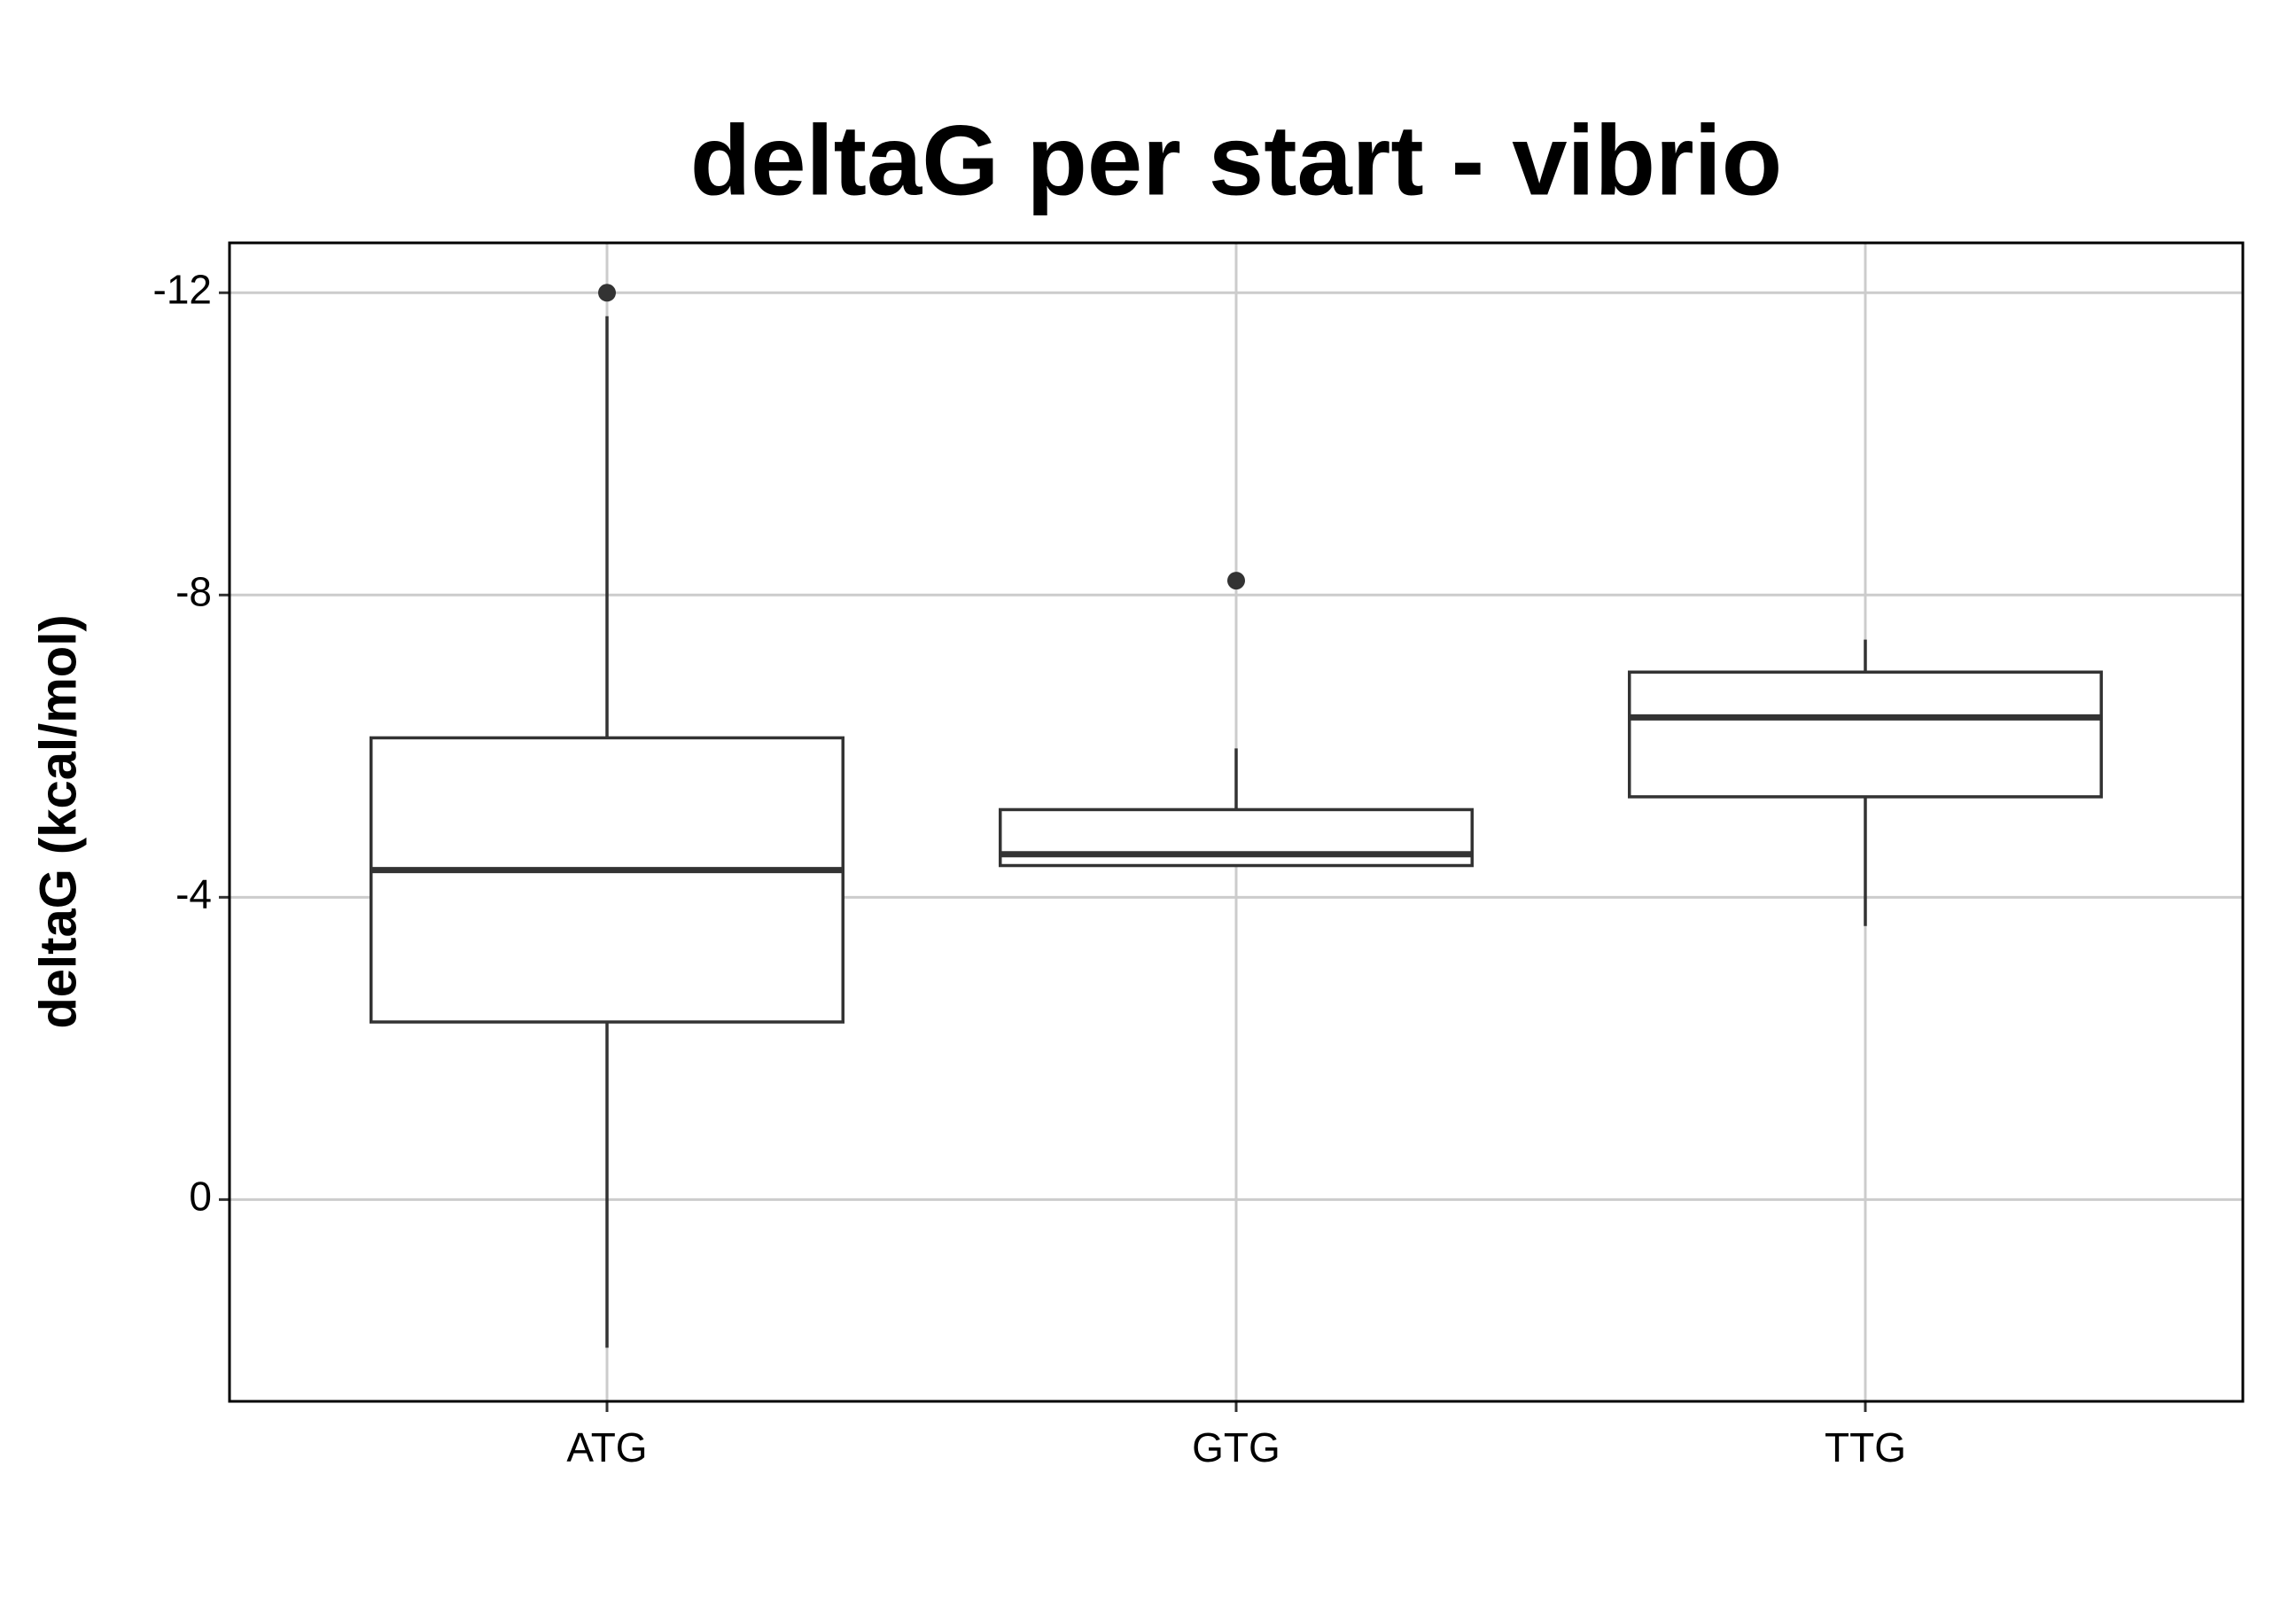  Describe the element at coordinates (1236, 1447) in the screenshot. I see `x-tick-label: GTG` at that location.